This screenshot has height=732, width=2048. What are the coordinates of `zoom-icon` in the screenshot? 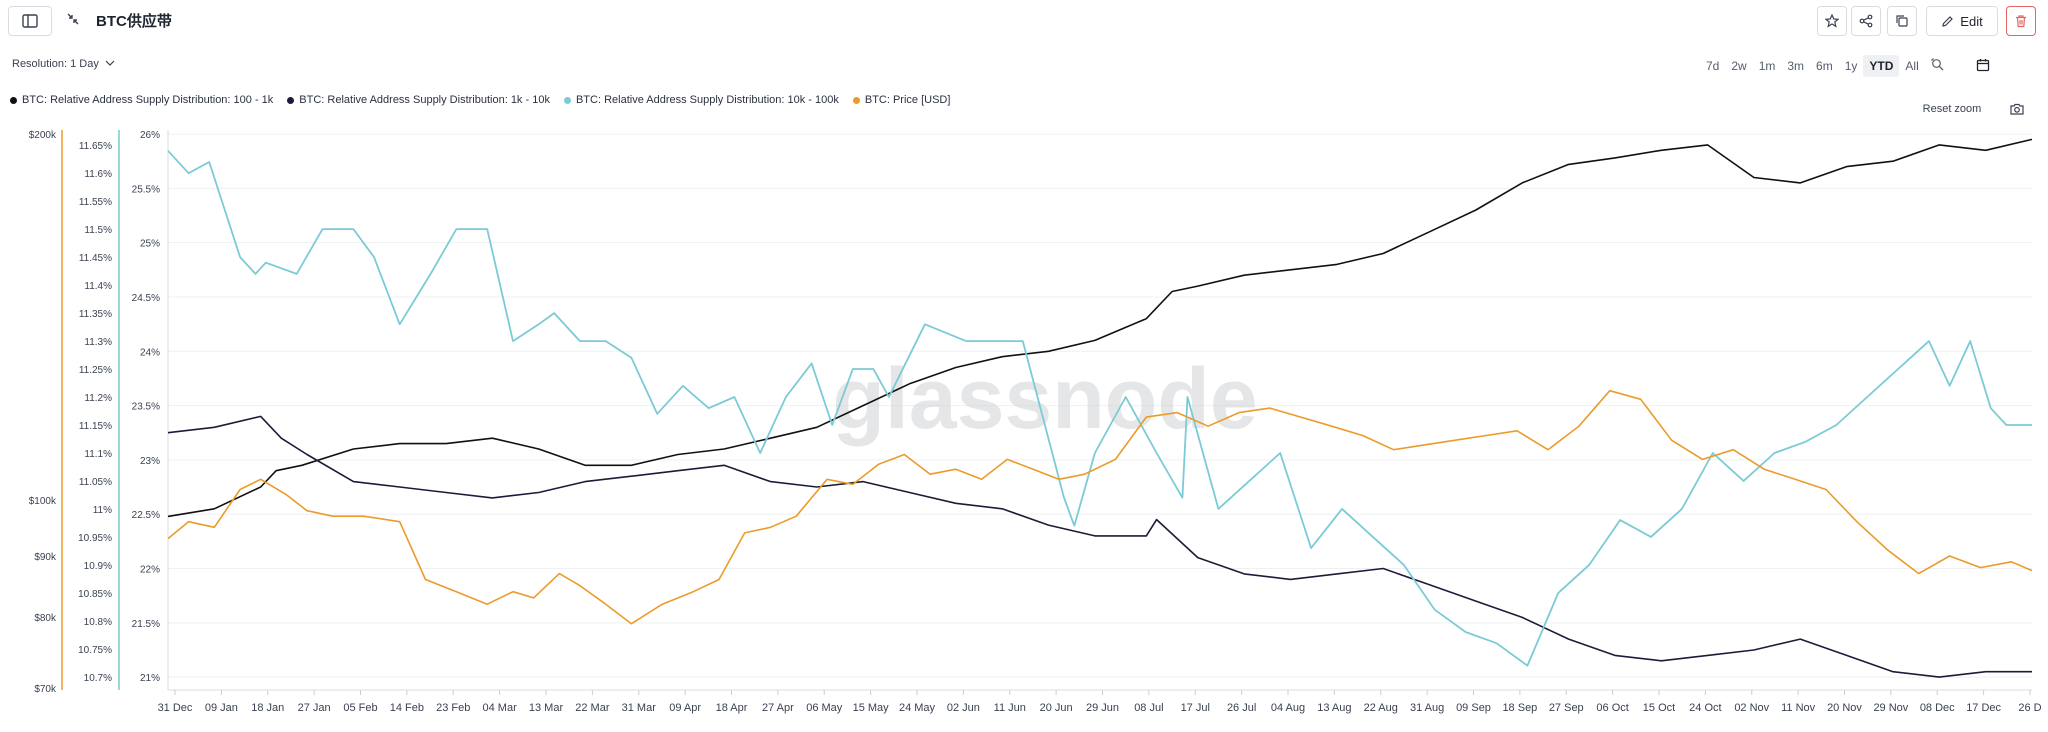 It's located at (1937, 64).